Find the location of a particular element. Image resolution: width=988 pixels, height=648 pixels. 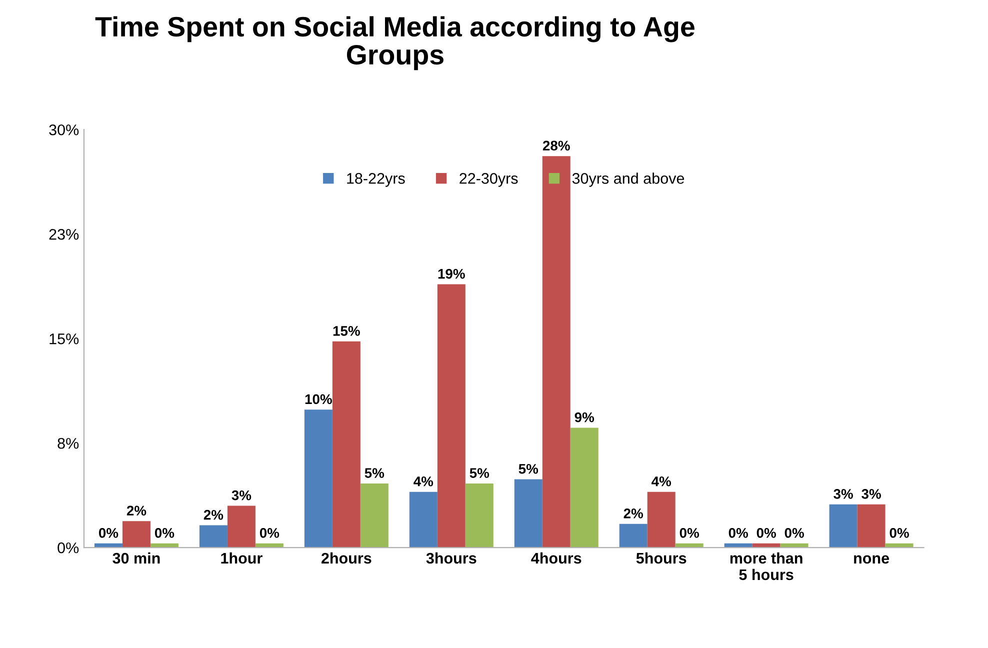

y-tick-label: 23% is located at coordinates (64, 234).